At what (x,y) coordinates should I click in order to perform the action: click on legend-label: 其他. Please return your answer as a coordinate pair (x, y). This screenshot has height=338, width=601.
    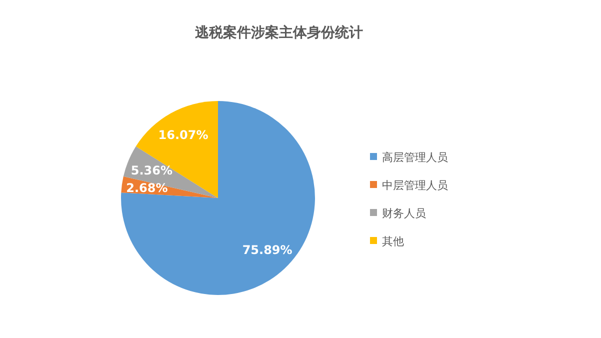
    Looking at the image, I should click on (393, 241).